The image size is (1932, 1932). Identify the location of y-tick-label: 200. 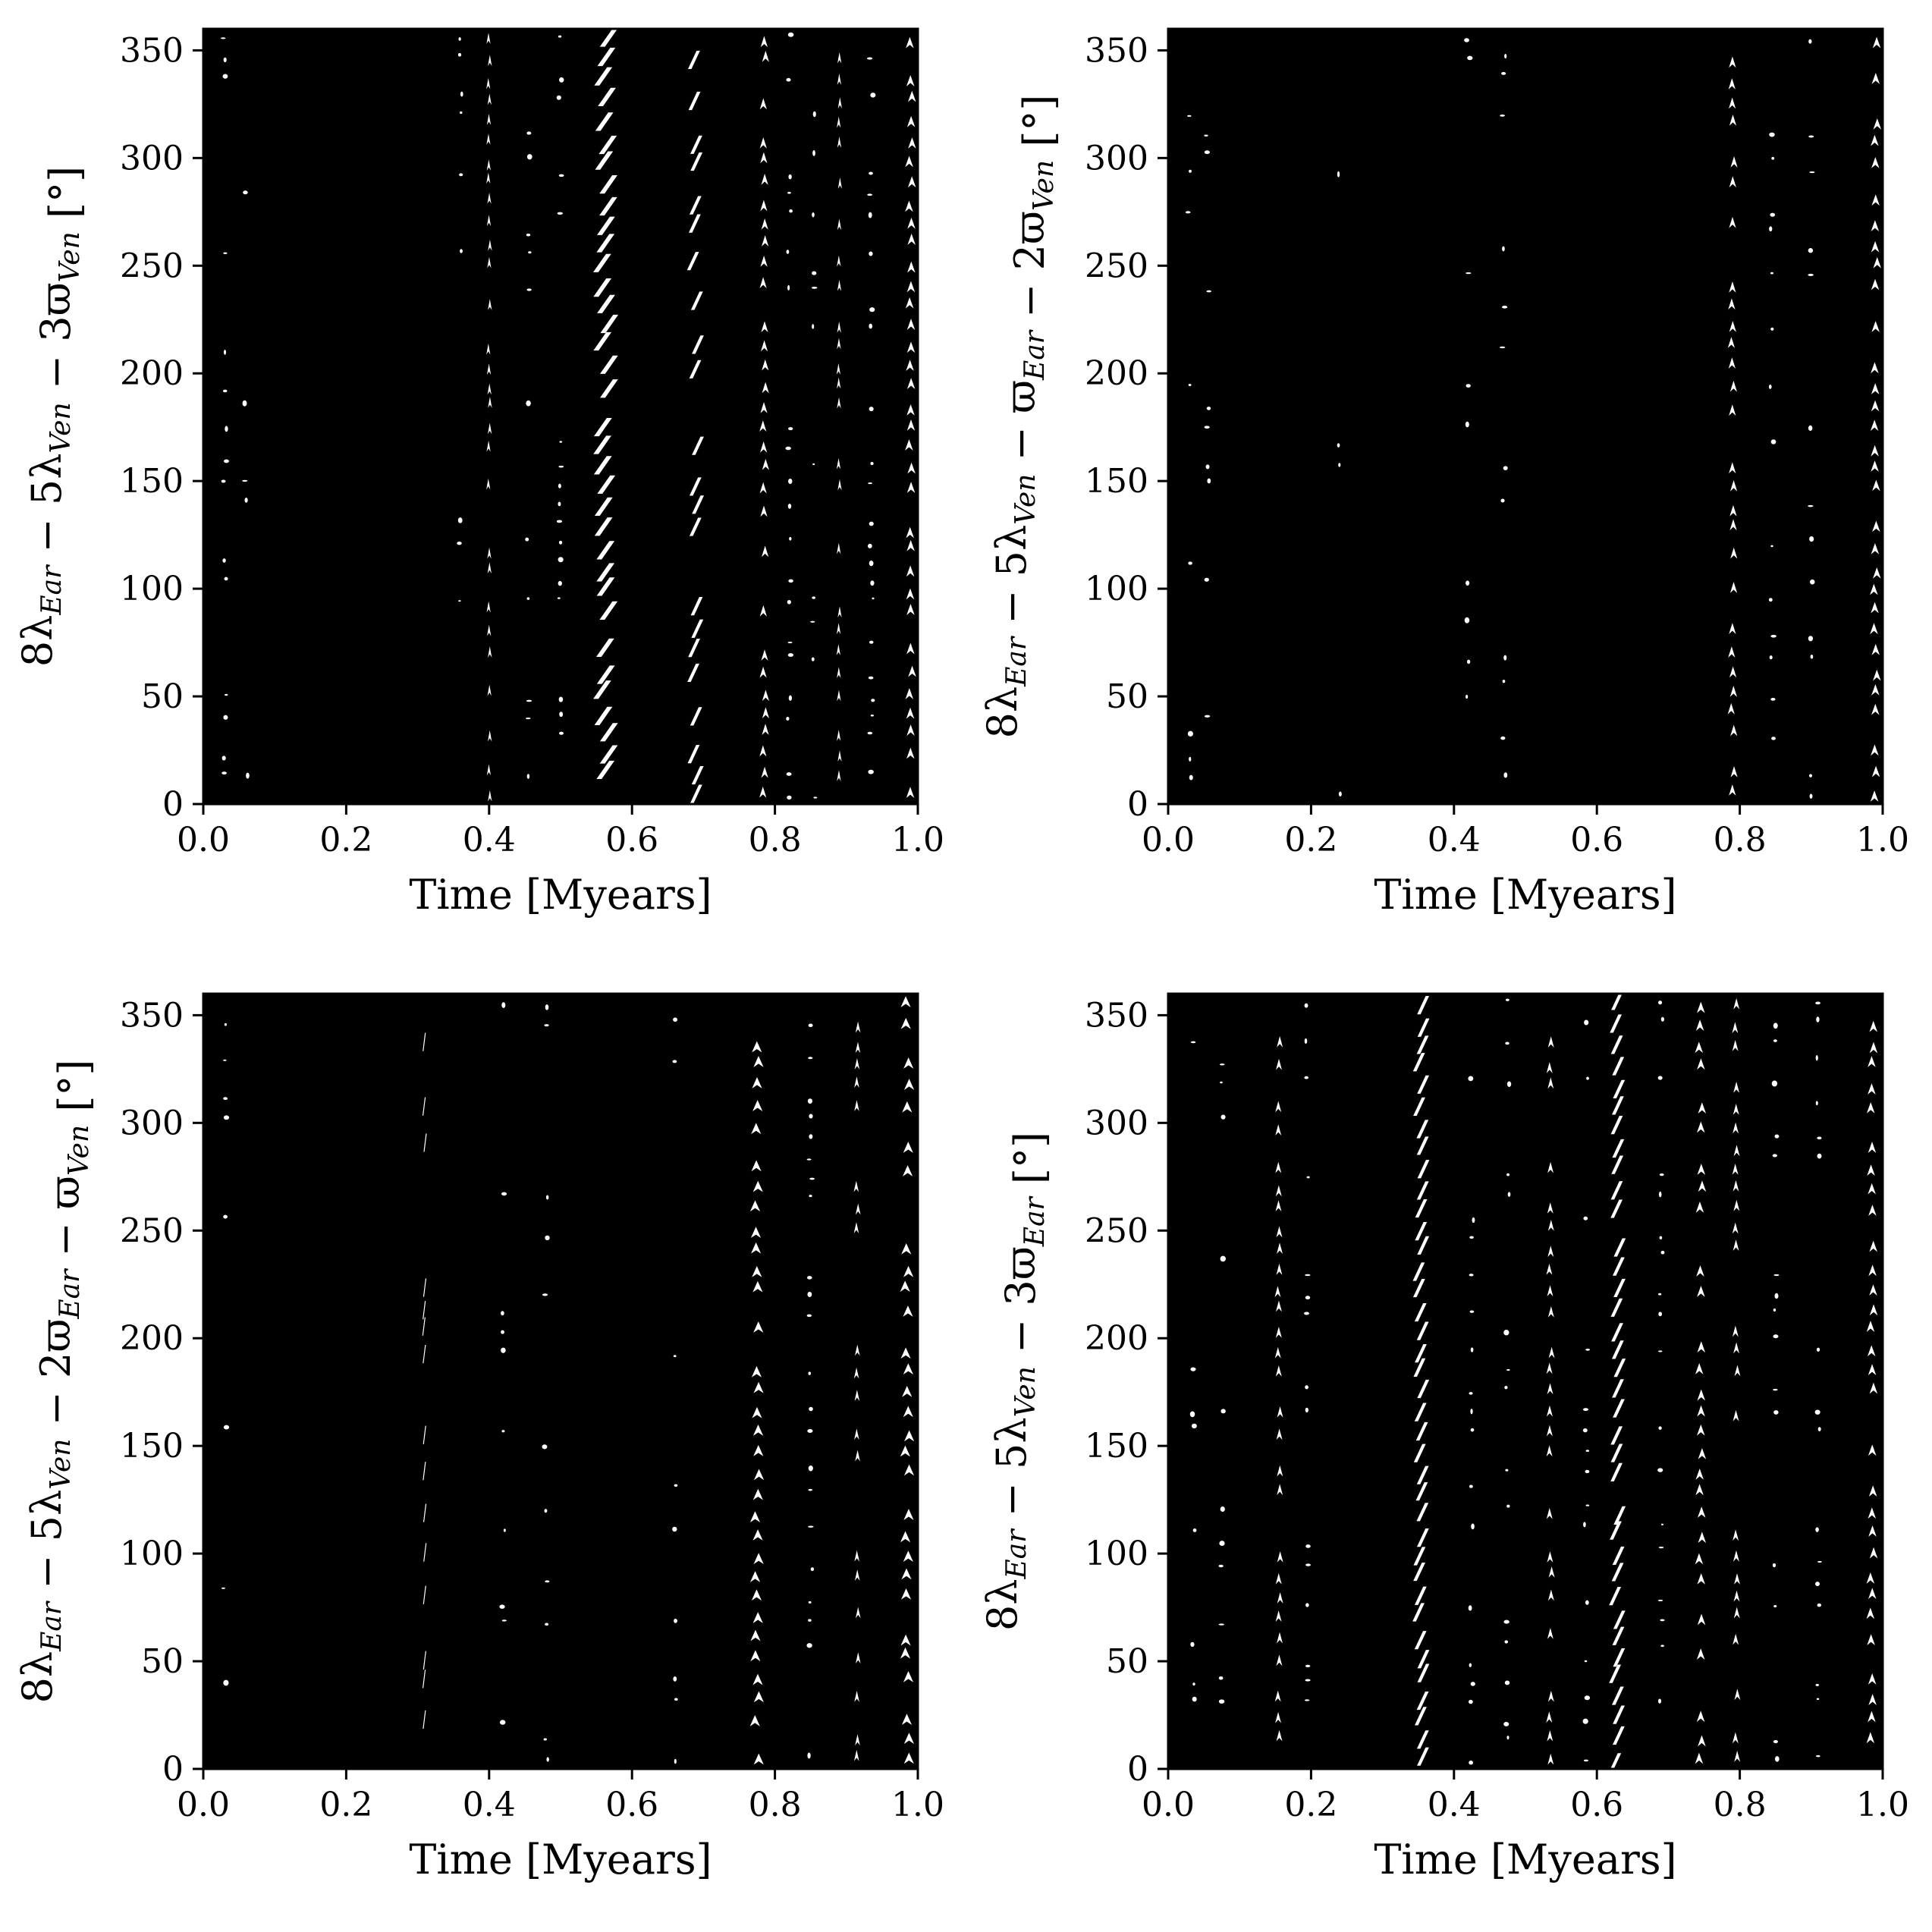
(152, 1338).